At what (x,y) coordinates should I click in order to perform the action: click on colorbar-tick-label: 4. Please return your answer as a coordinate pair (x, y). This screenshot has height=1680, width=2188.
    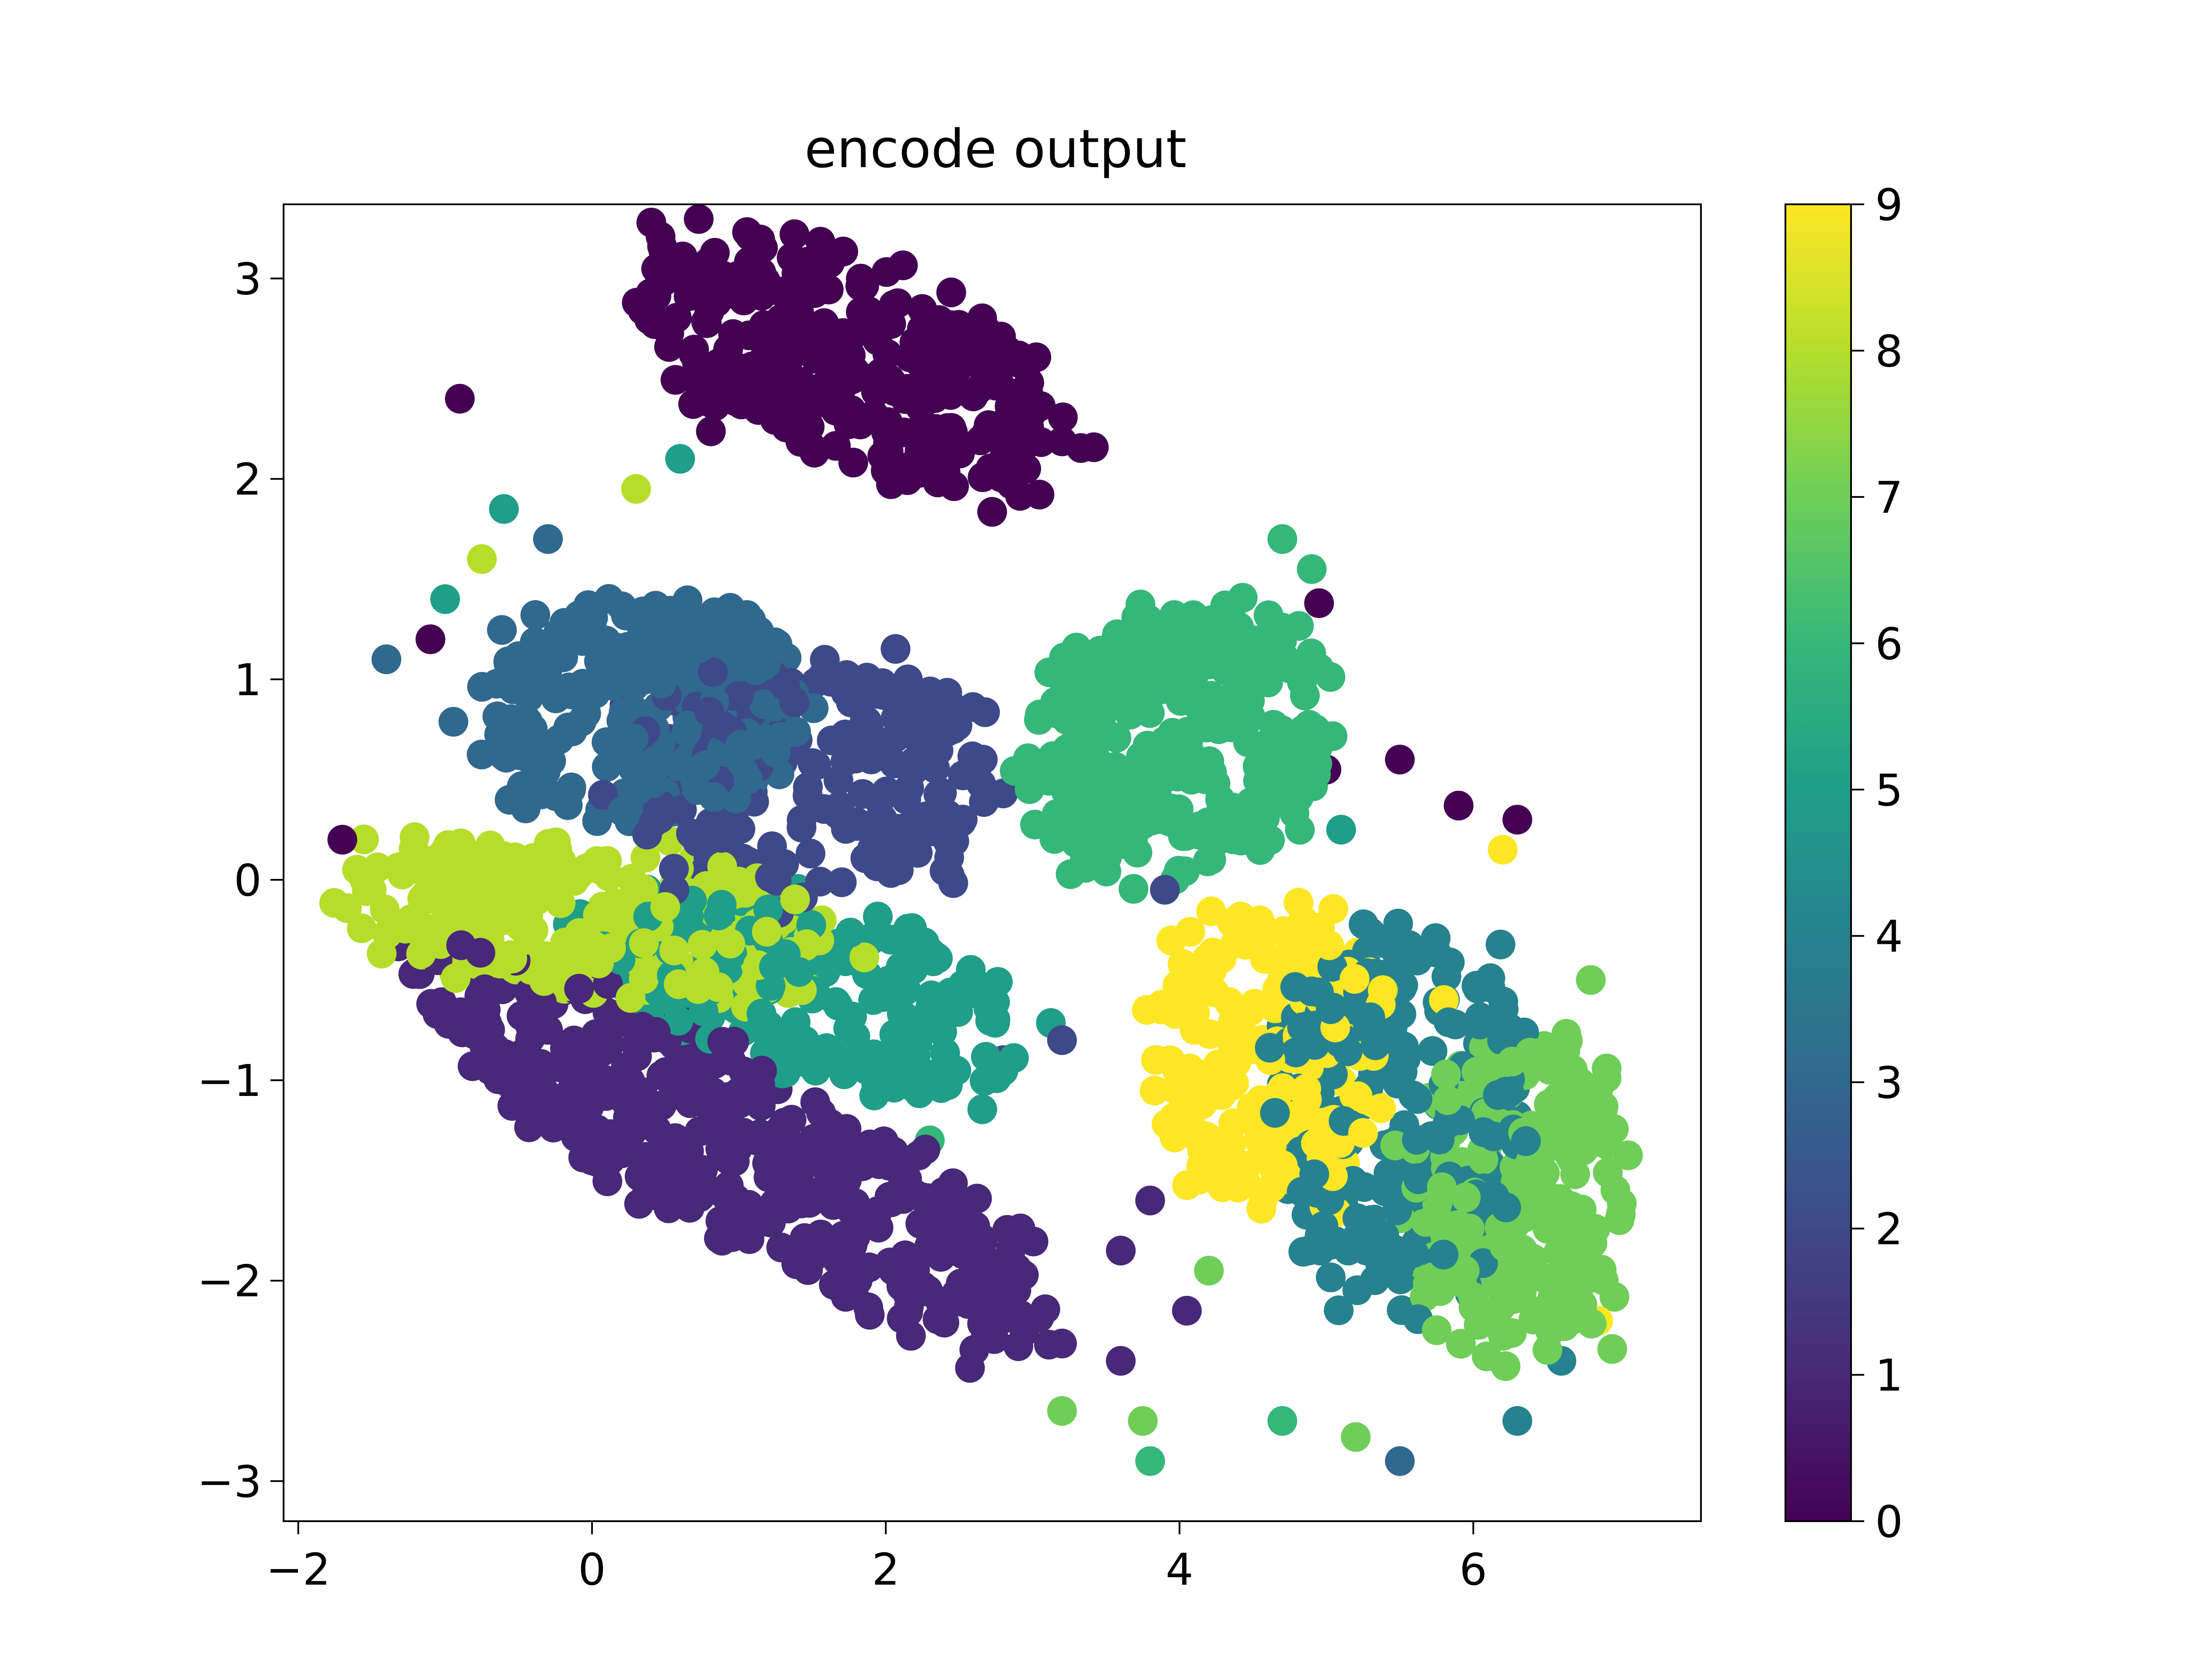
    Looking at the image, I should click on (1889, 936).